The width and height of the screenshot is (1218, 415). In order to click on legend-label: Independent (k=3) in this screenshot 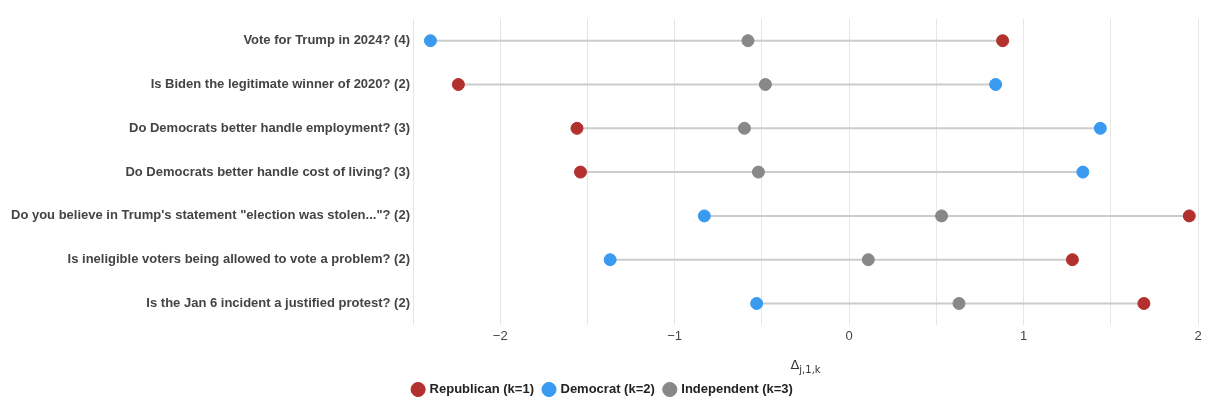, I will do `click(737, 389)`.